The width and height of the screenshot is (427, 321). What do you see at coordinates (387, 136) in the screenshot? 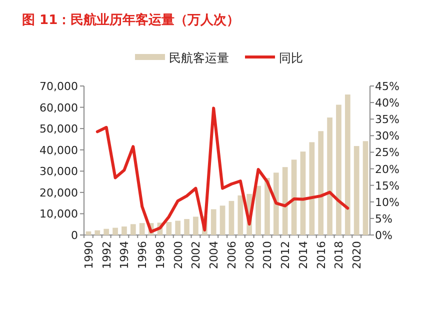
I see `y2-tick-label: 30%` at bounding box center [387, 136].